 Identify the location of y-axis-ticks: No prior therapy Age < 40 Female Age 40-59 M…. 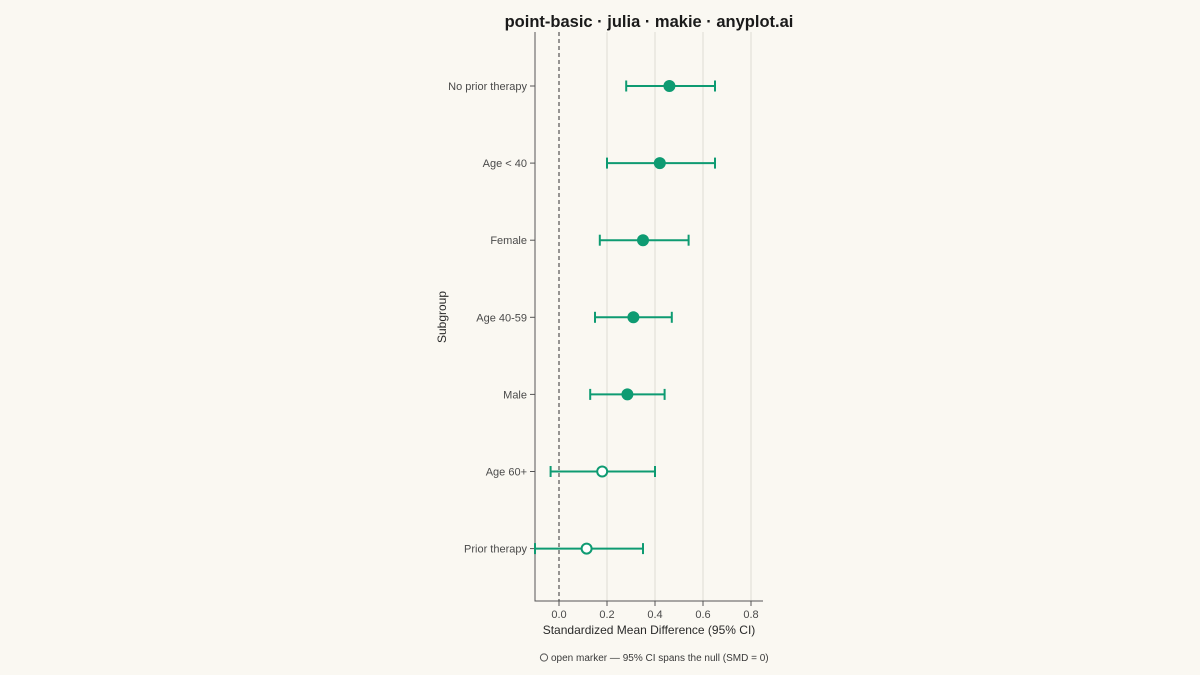
(491, 318).